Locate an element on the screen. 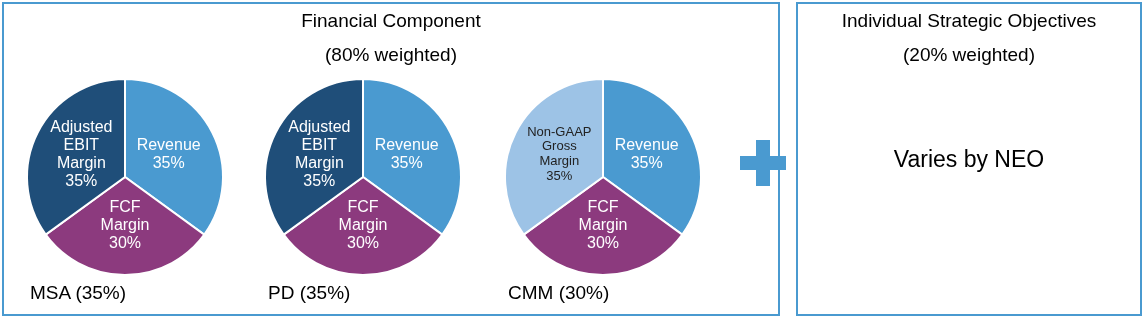 The height and width of the screenshot is (320, 1146). text: Individual Strategic Objectives is located at coordinates (969, 21).